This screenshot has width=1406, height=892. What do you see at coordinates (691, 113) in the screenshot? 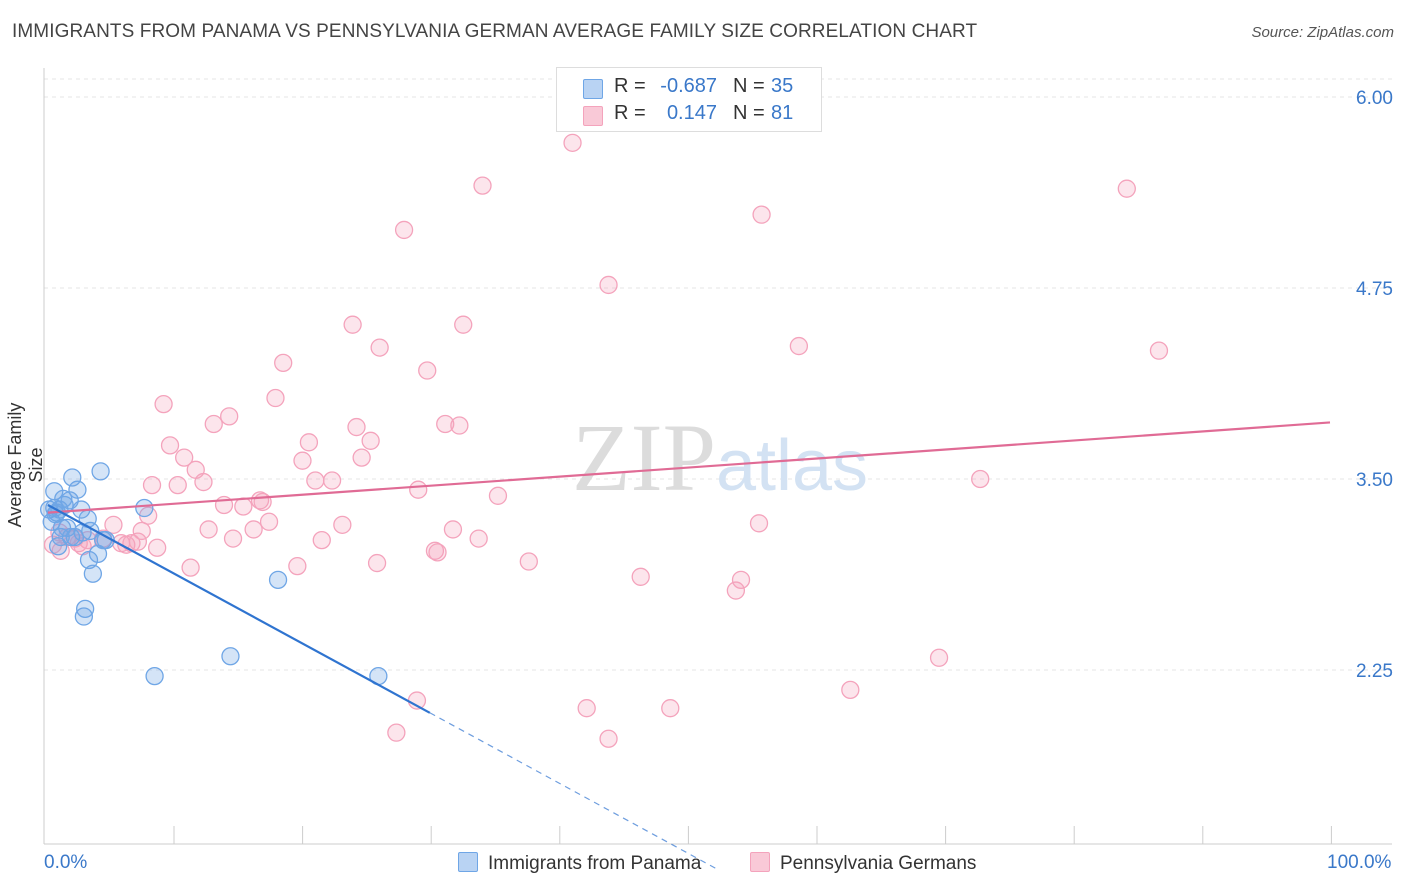
I see `legend-r-value: 0.147` at bounding box center [691, 113].